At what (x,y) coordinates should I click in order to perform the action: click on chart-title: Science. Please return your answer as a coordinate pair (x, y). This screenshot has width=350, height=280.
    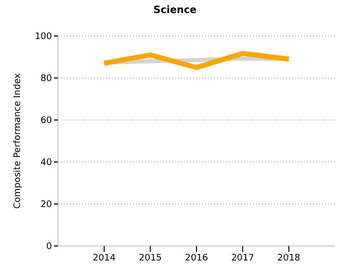
    Looking at the image, I should click on (175, 10).